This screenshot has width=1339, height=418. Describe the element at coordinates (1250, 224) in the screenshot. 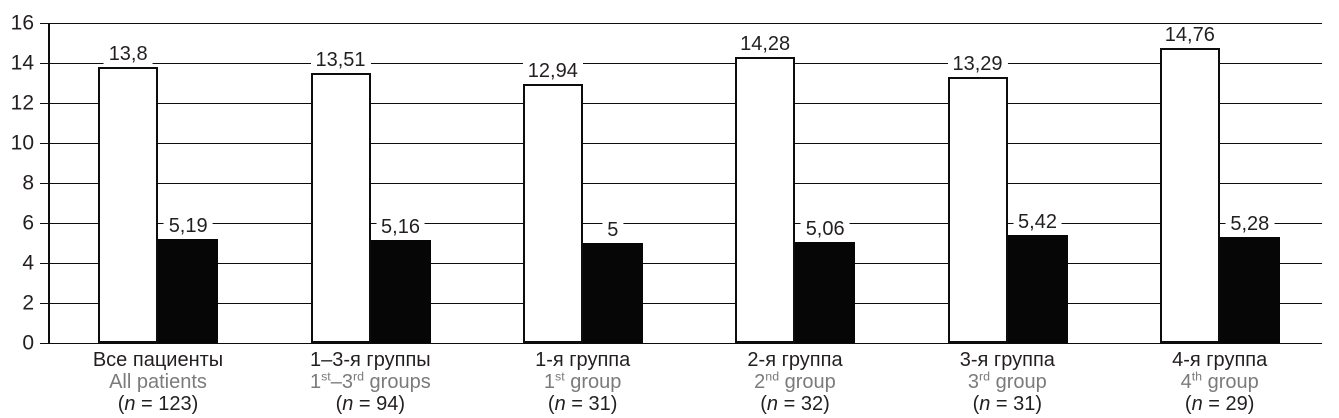

I see `bar-value-label: 5,28` at that location.